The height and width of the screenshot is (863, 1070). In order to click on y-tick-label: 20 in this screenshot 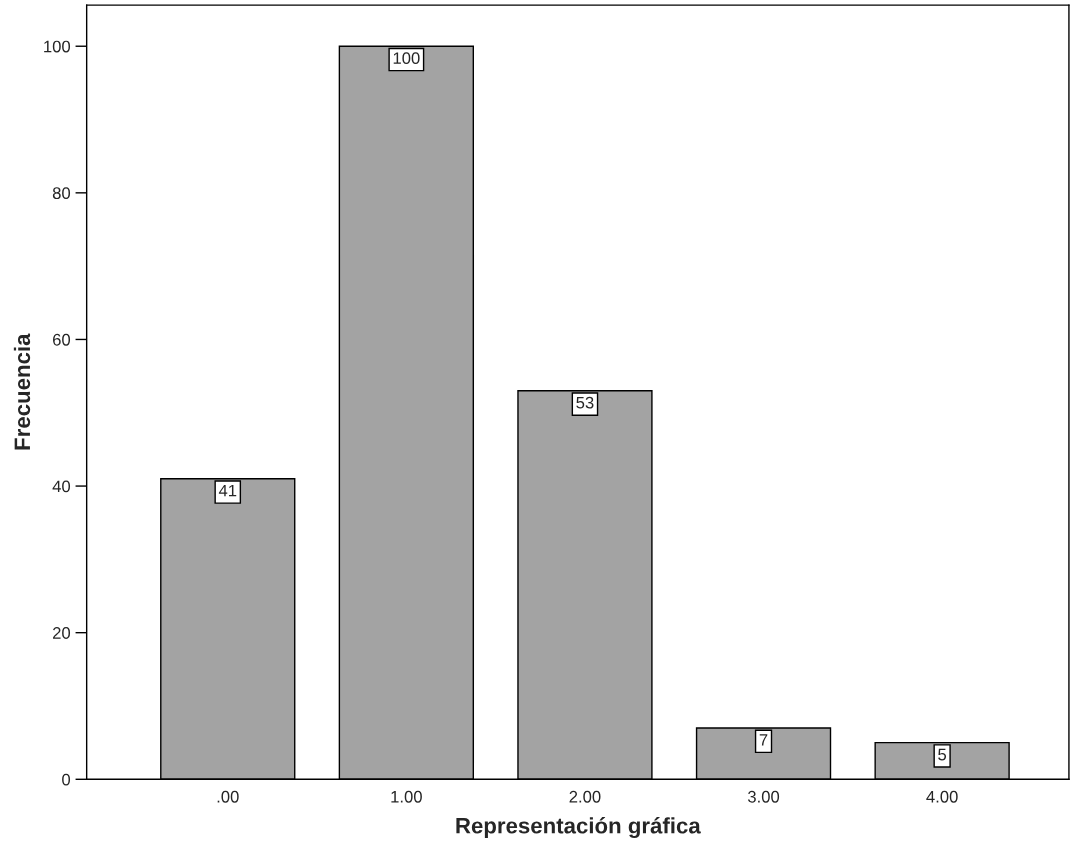, I will do `click(62, 633)`.